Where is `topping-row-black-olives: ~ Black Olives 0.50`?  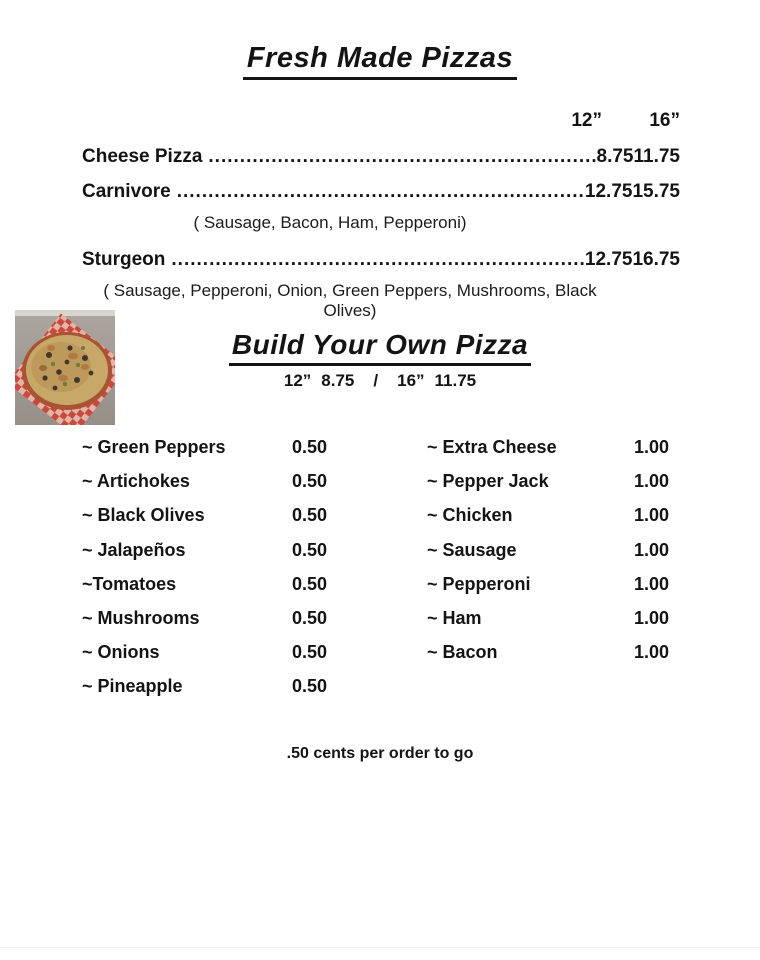 topping-row-black-olives: ~ Black Olives 0.50 is located at coordinates (204, 522).